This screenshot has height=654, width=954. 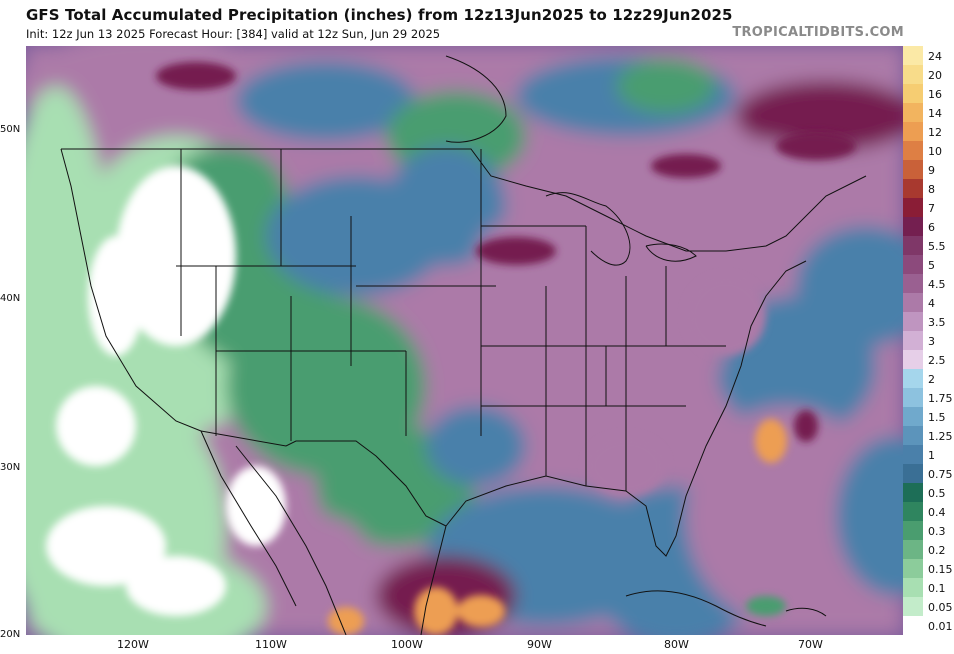 I want to click on source-credit: TROPICALTIDBITS.COM, so click(x=818, y=32).